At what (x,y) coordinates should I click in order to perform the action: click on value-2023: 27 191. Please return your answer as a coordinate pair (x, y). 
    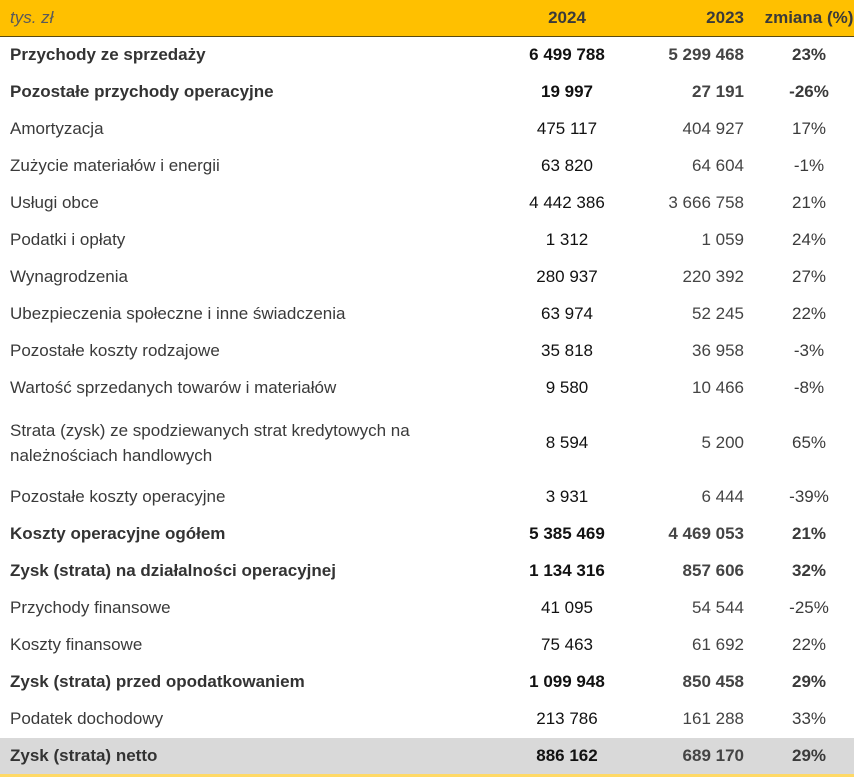
    Looking at the image, I should click on (718, 91).